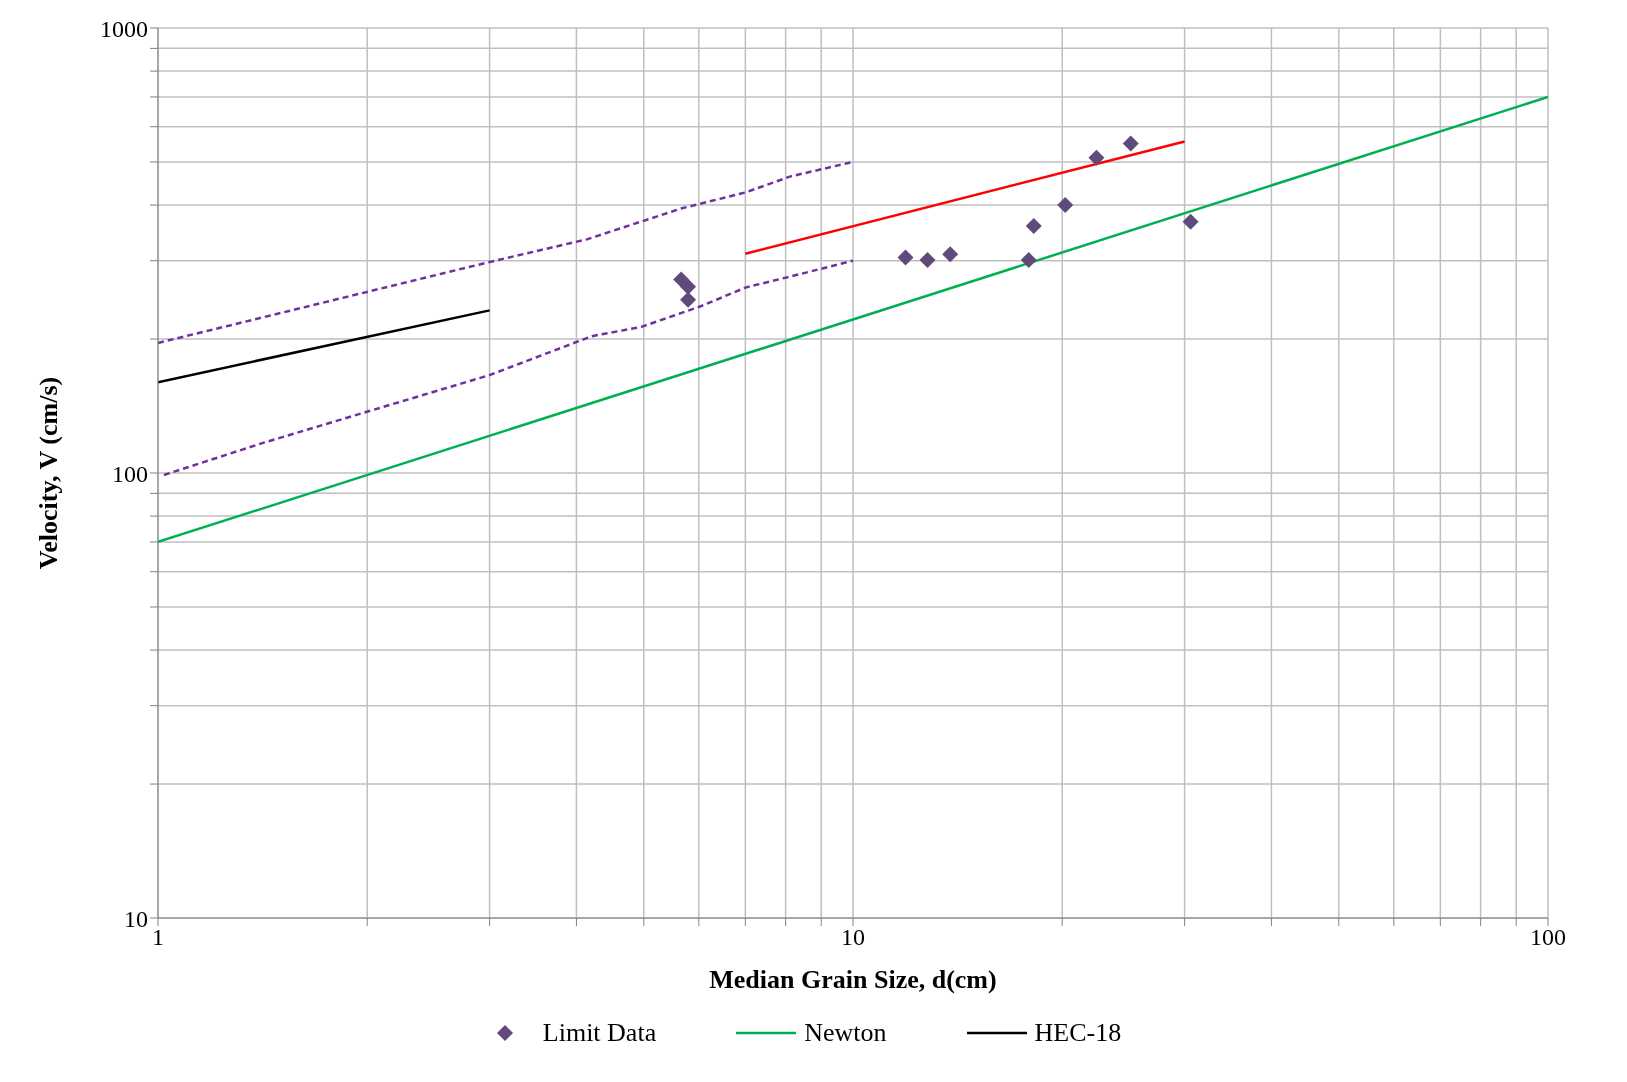  I want to click on y-axis-title: Velocity, V (cm/s), so click(49, 473).